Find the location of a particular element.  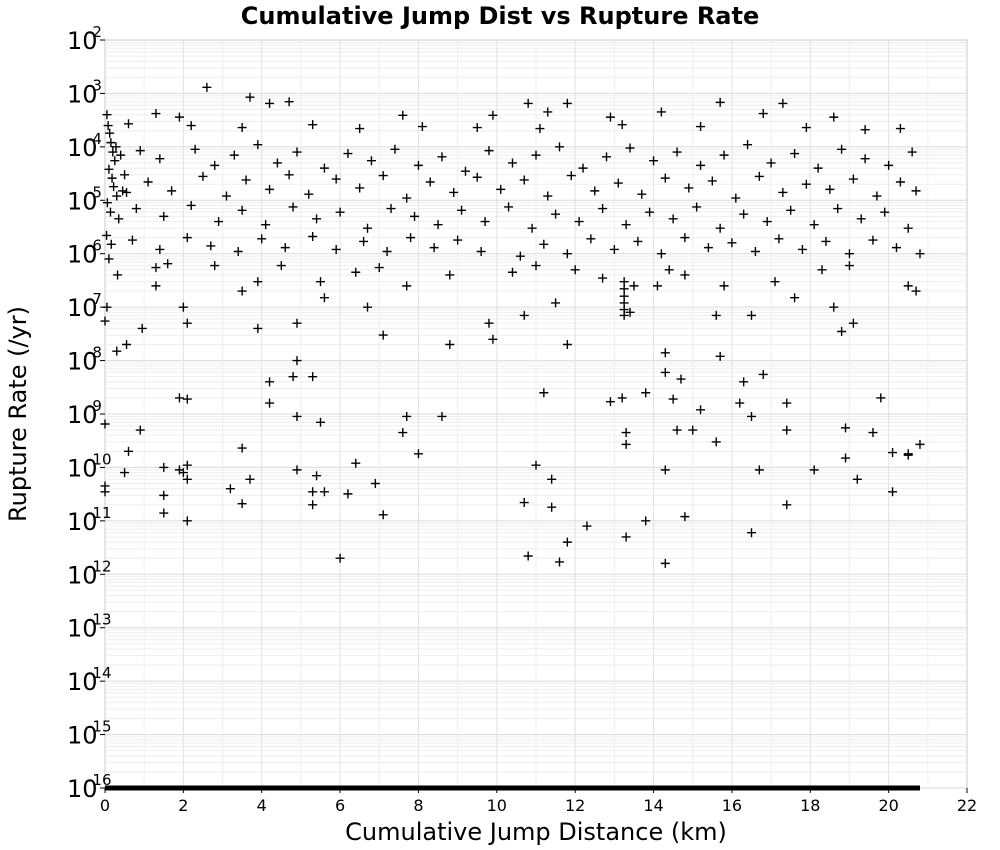

chart-title: Cumulative Jump Dist vs Rupture Rate is located at coordinates (500, 16).